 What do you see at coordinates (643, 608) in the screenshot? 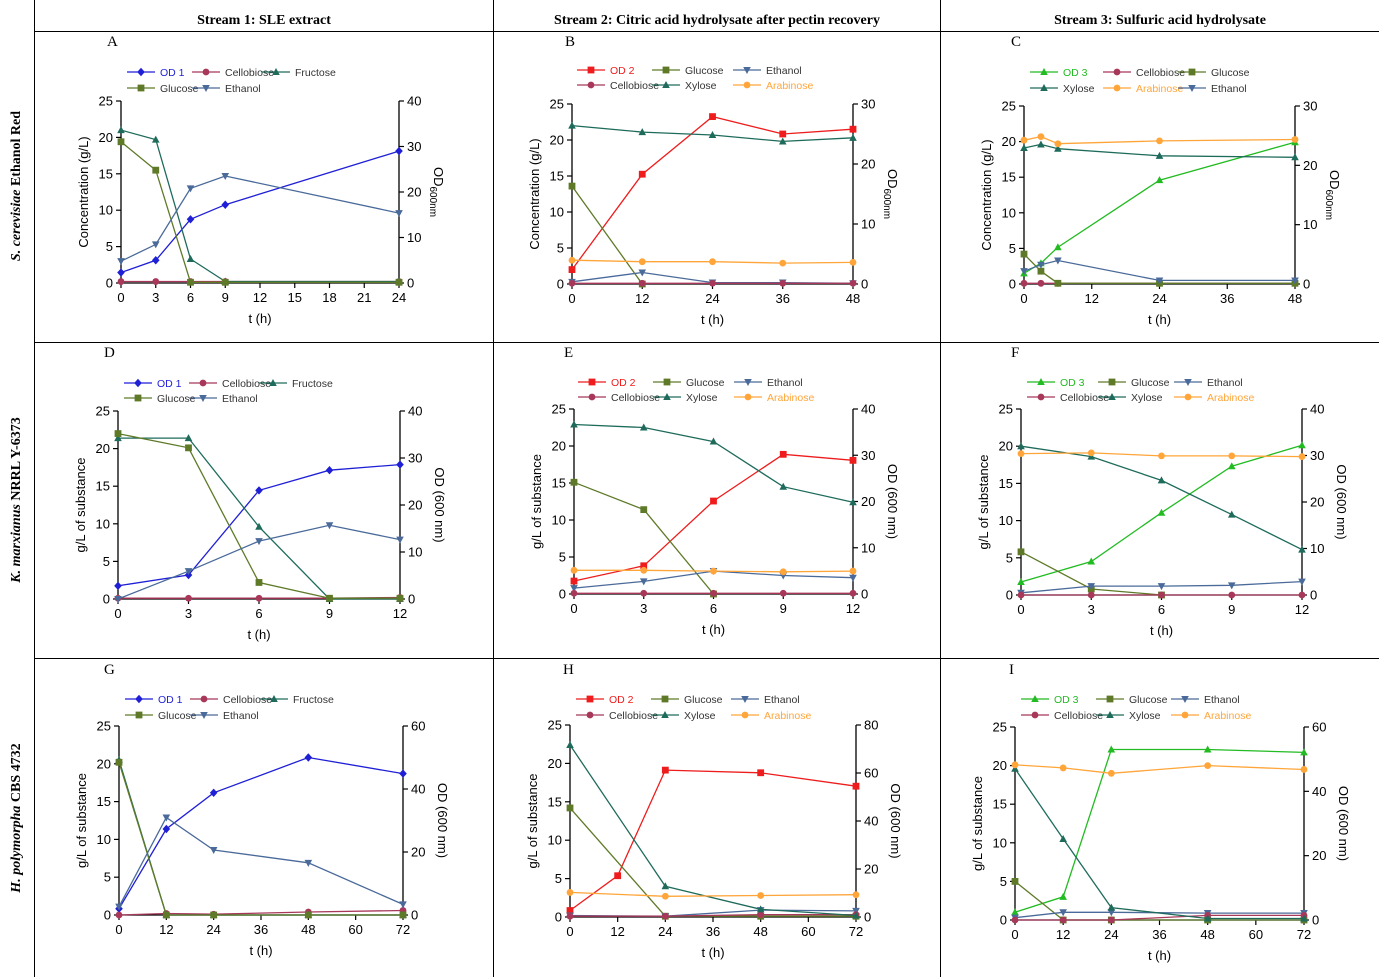
I see `x-tick-label: 3` at bounding box center [643, 608].